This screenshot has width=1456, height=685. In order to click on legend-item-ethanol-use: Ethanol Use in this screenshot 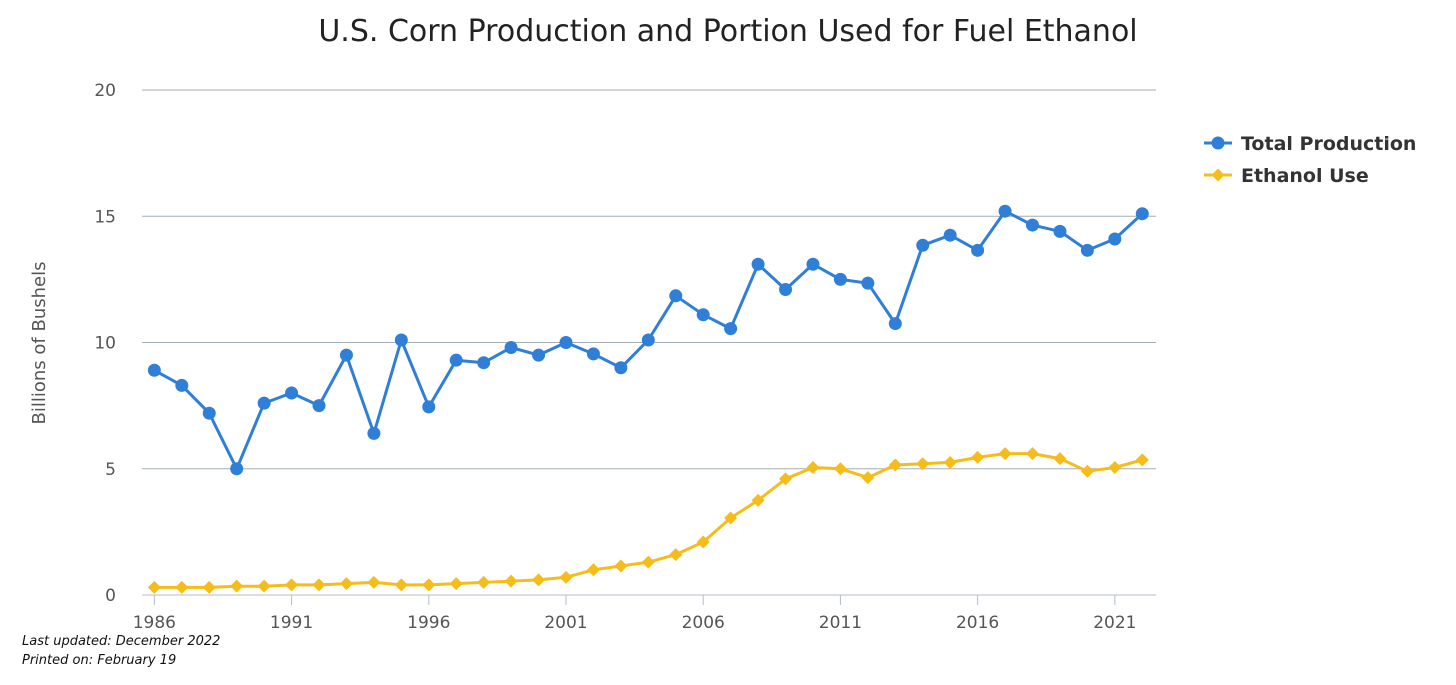, I will do `click(1286, 176)`.